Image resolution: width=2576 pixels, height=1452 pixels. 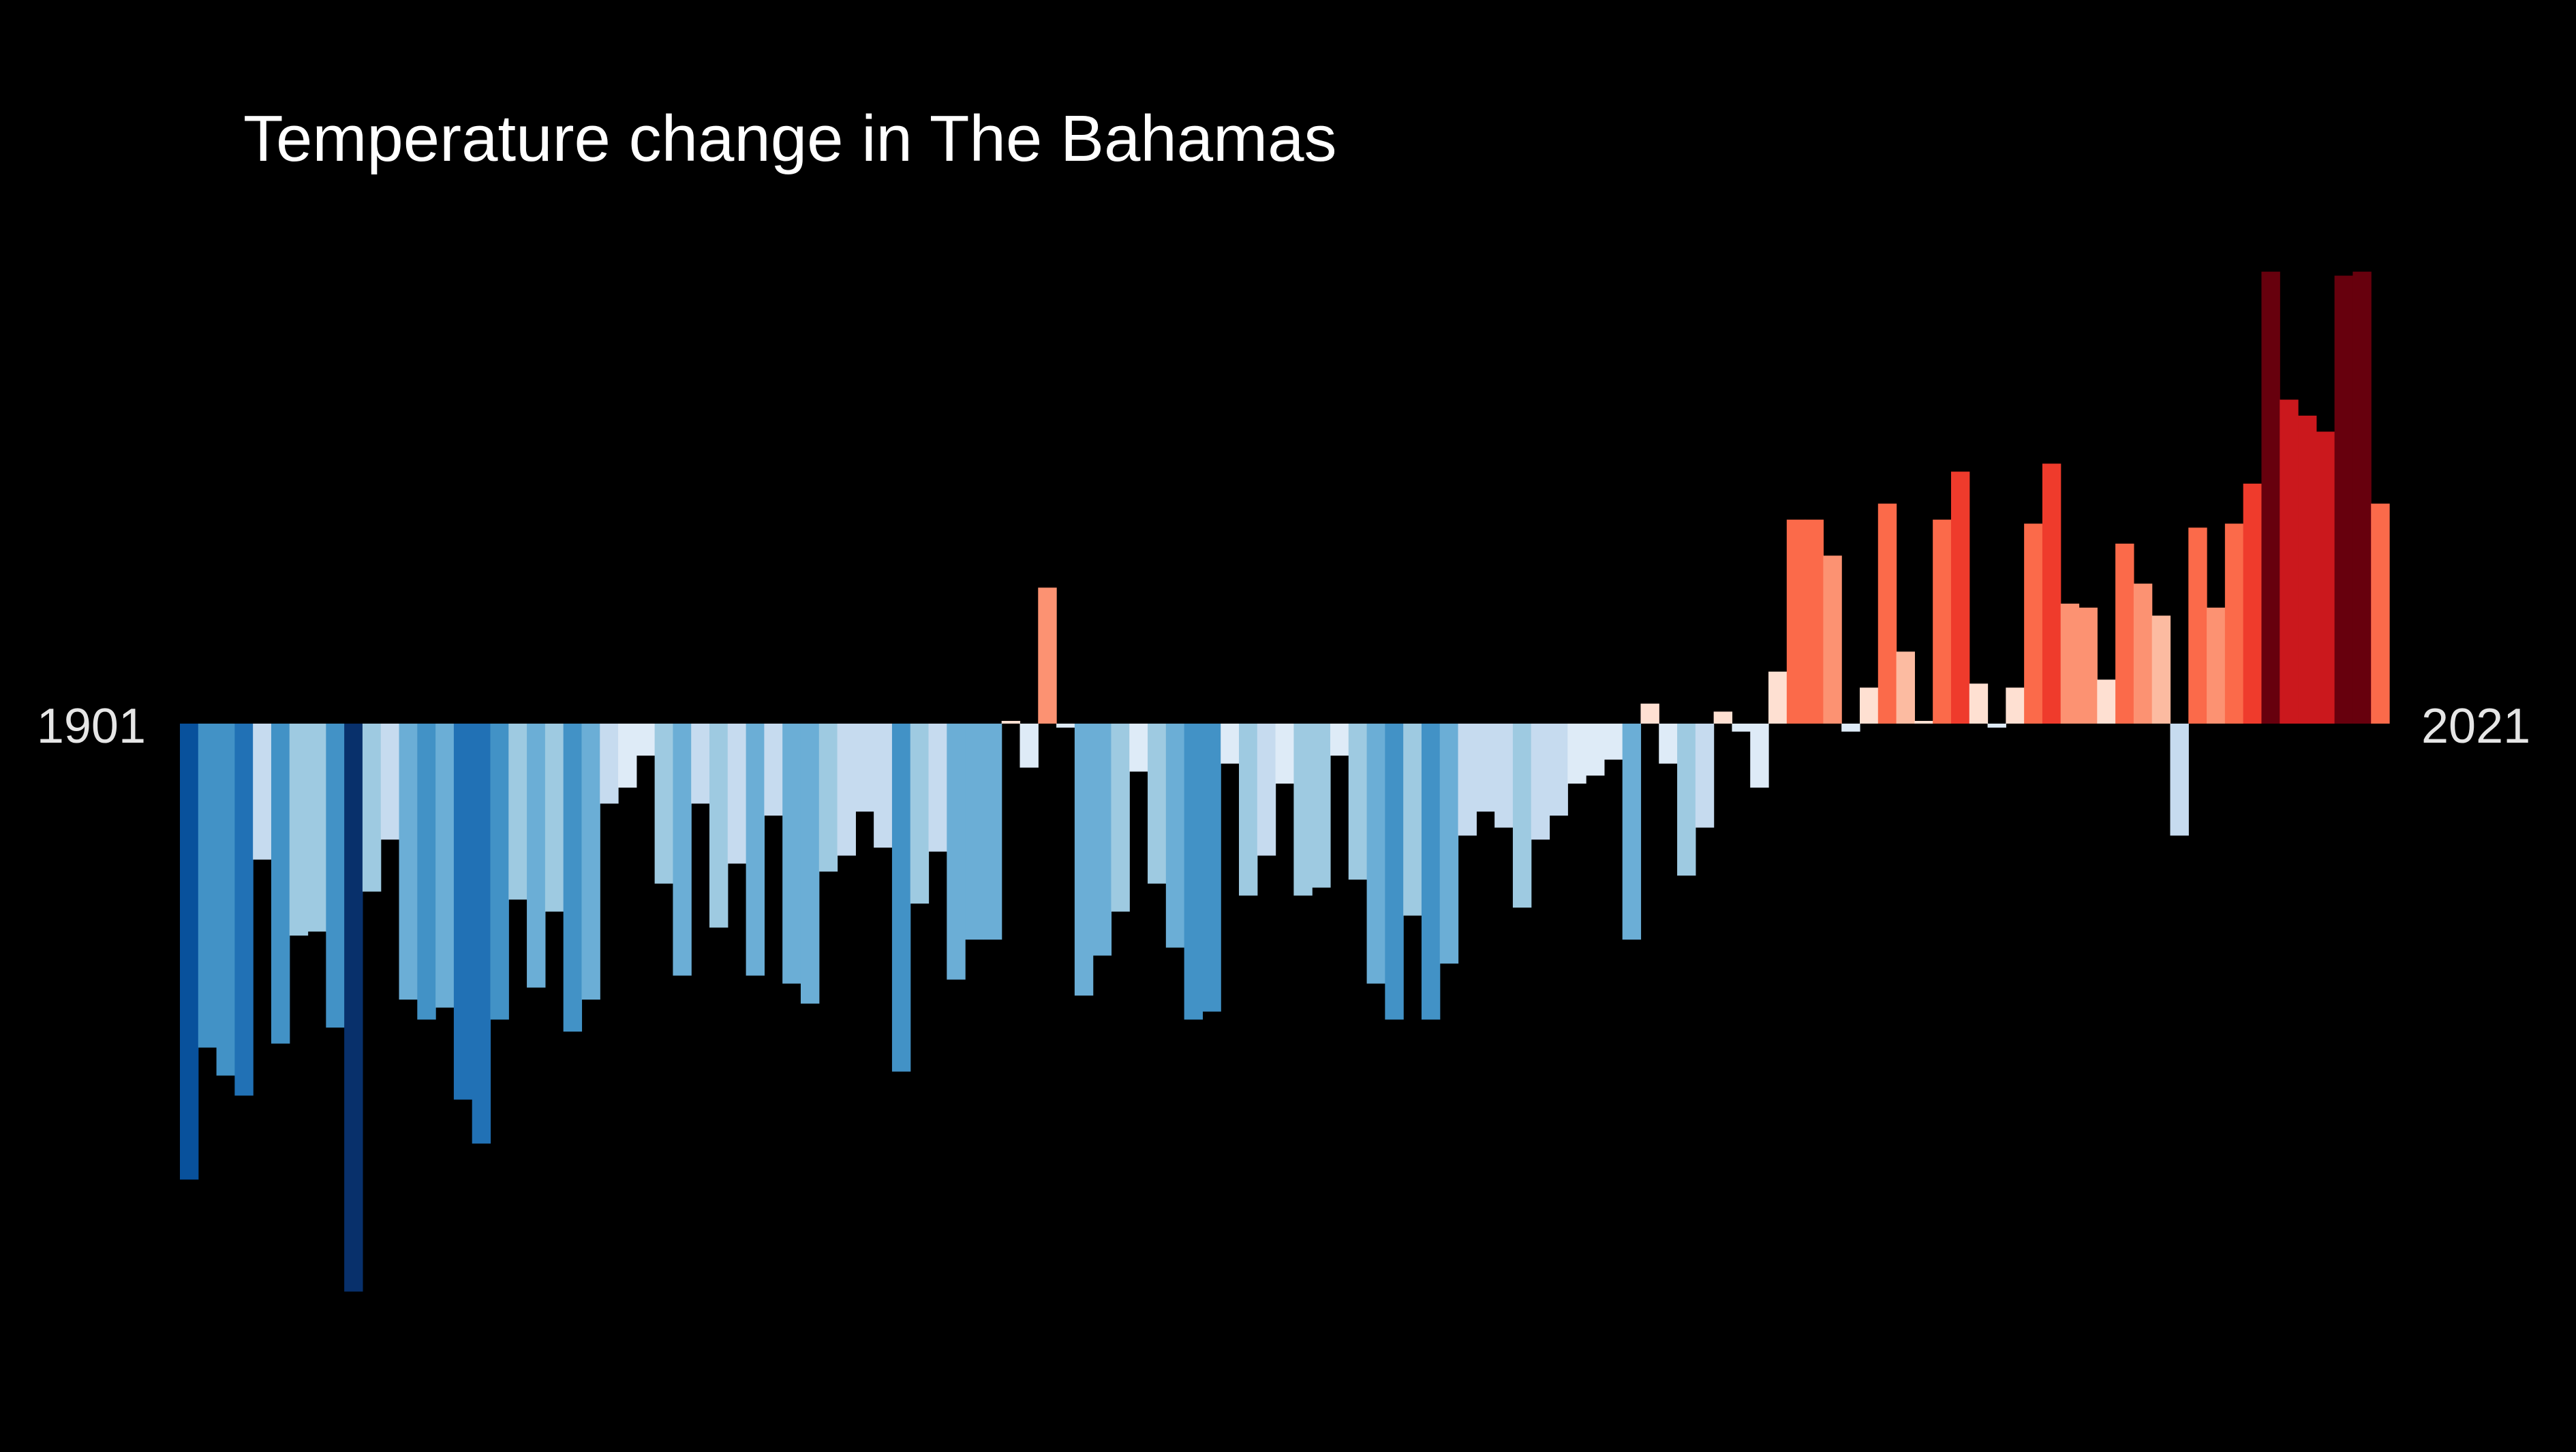 What do you see at coordinates (536, 856) in the screenshot?
I see `bar-1920` at bounding box center [536, 856].